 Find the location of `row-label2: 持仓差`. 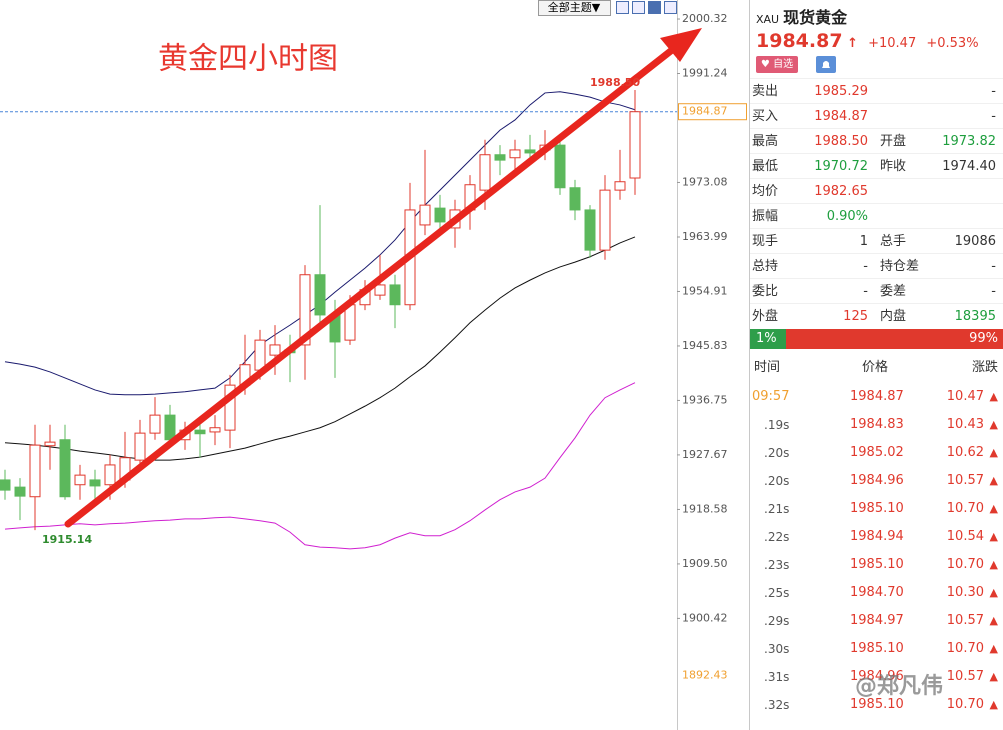

row-label2: 持仓差 is located at coordinates (900, 266).